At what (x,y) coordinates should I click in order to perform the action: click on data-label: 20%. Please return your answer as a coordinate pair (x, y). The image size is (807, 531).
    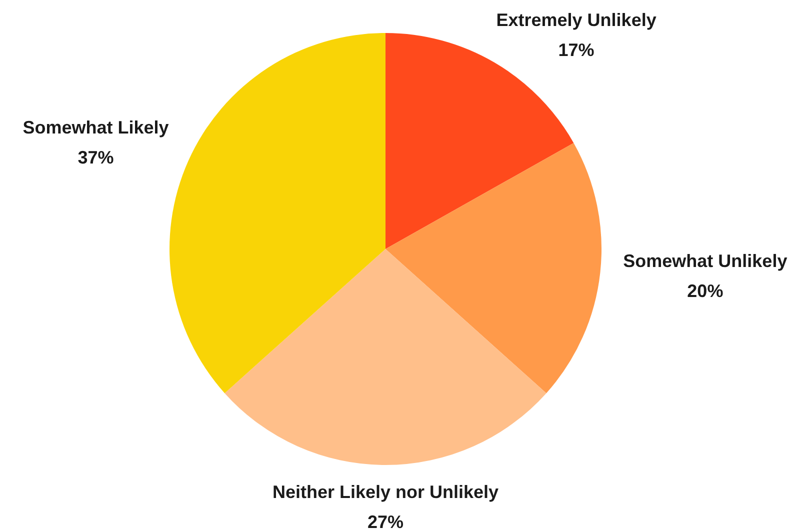
    Looking at the image, I should click on (705, 291).